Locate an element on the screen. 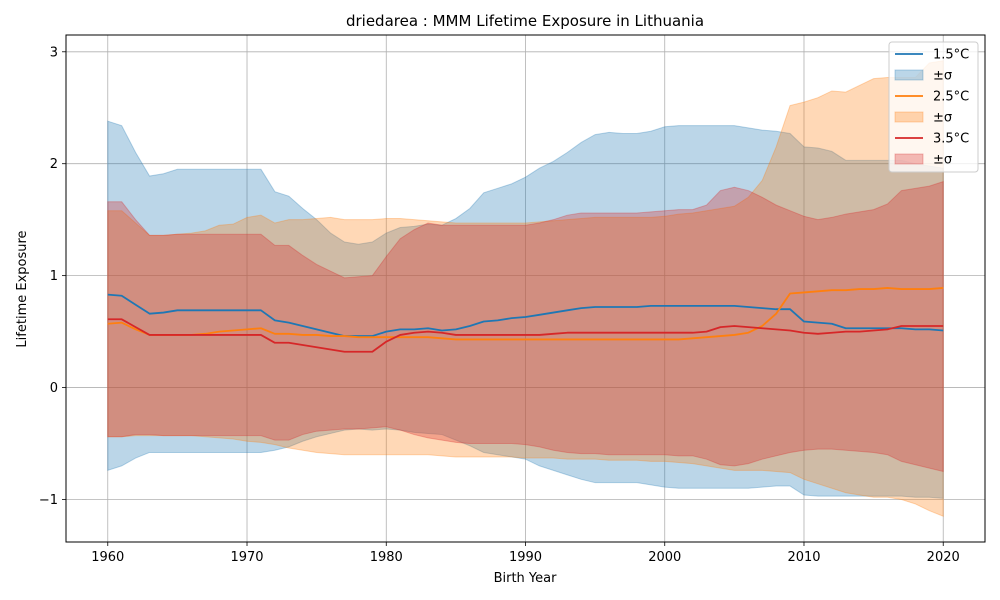  y-tick-label: 3 is located at coordinates (54, 52).